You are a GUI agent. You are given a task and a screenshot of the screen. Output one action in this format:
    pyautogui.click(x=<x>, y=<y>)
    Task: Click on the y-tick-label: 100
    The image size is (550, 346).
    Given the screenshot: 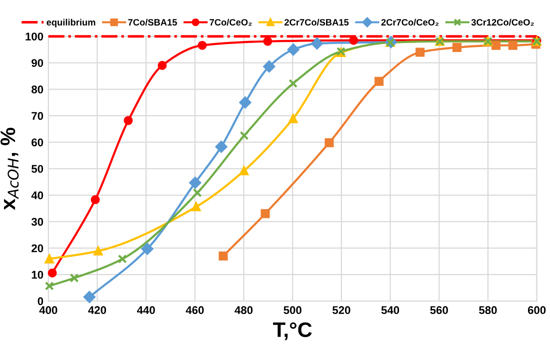 What is the action you would take?
    pyautogui.click(x=35, y=36)
    